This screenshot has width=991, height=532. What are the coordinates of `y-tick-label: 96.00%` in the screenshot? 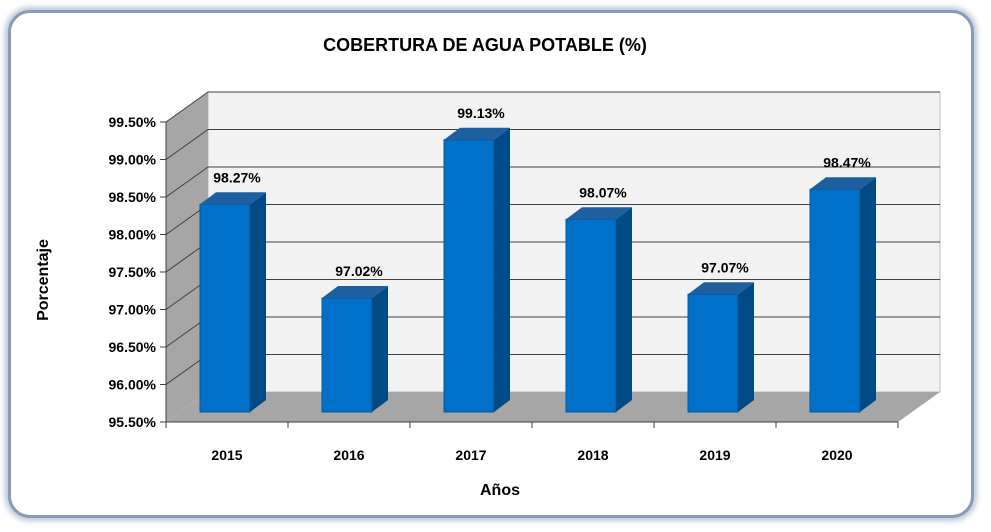 It's located at (133, 385).